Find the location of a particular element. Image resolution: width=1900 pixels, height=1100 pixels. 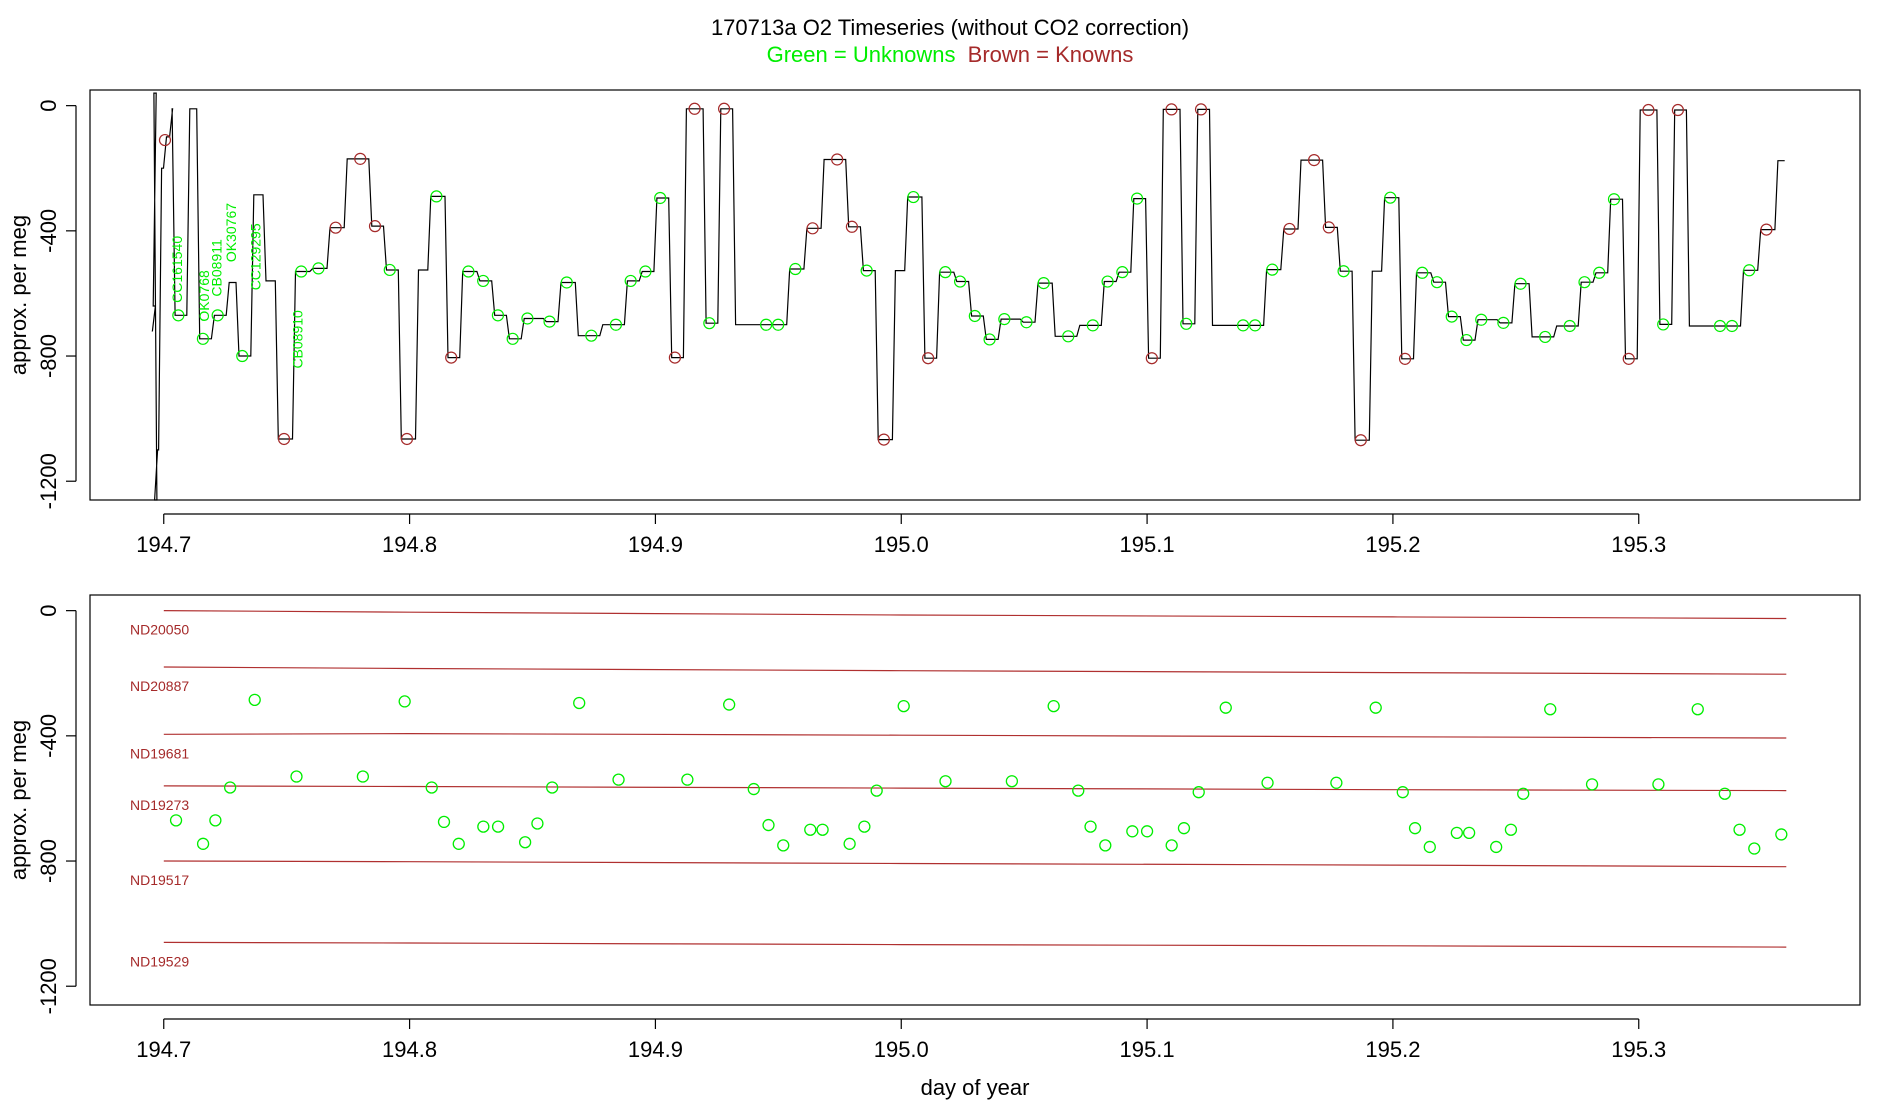

reference-line-nd19529 is located at coordinates (975, 944).